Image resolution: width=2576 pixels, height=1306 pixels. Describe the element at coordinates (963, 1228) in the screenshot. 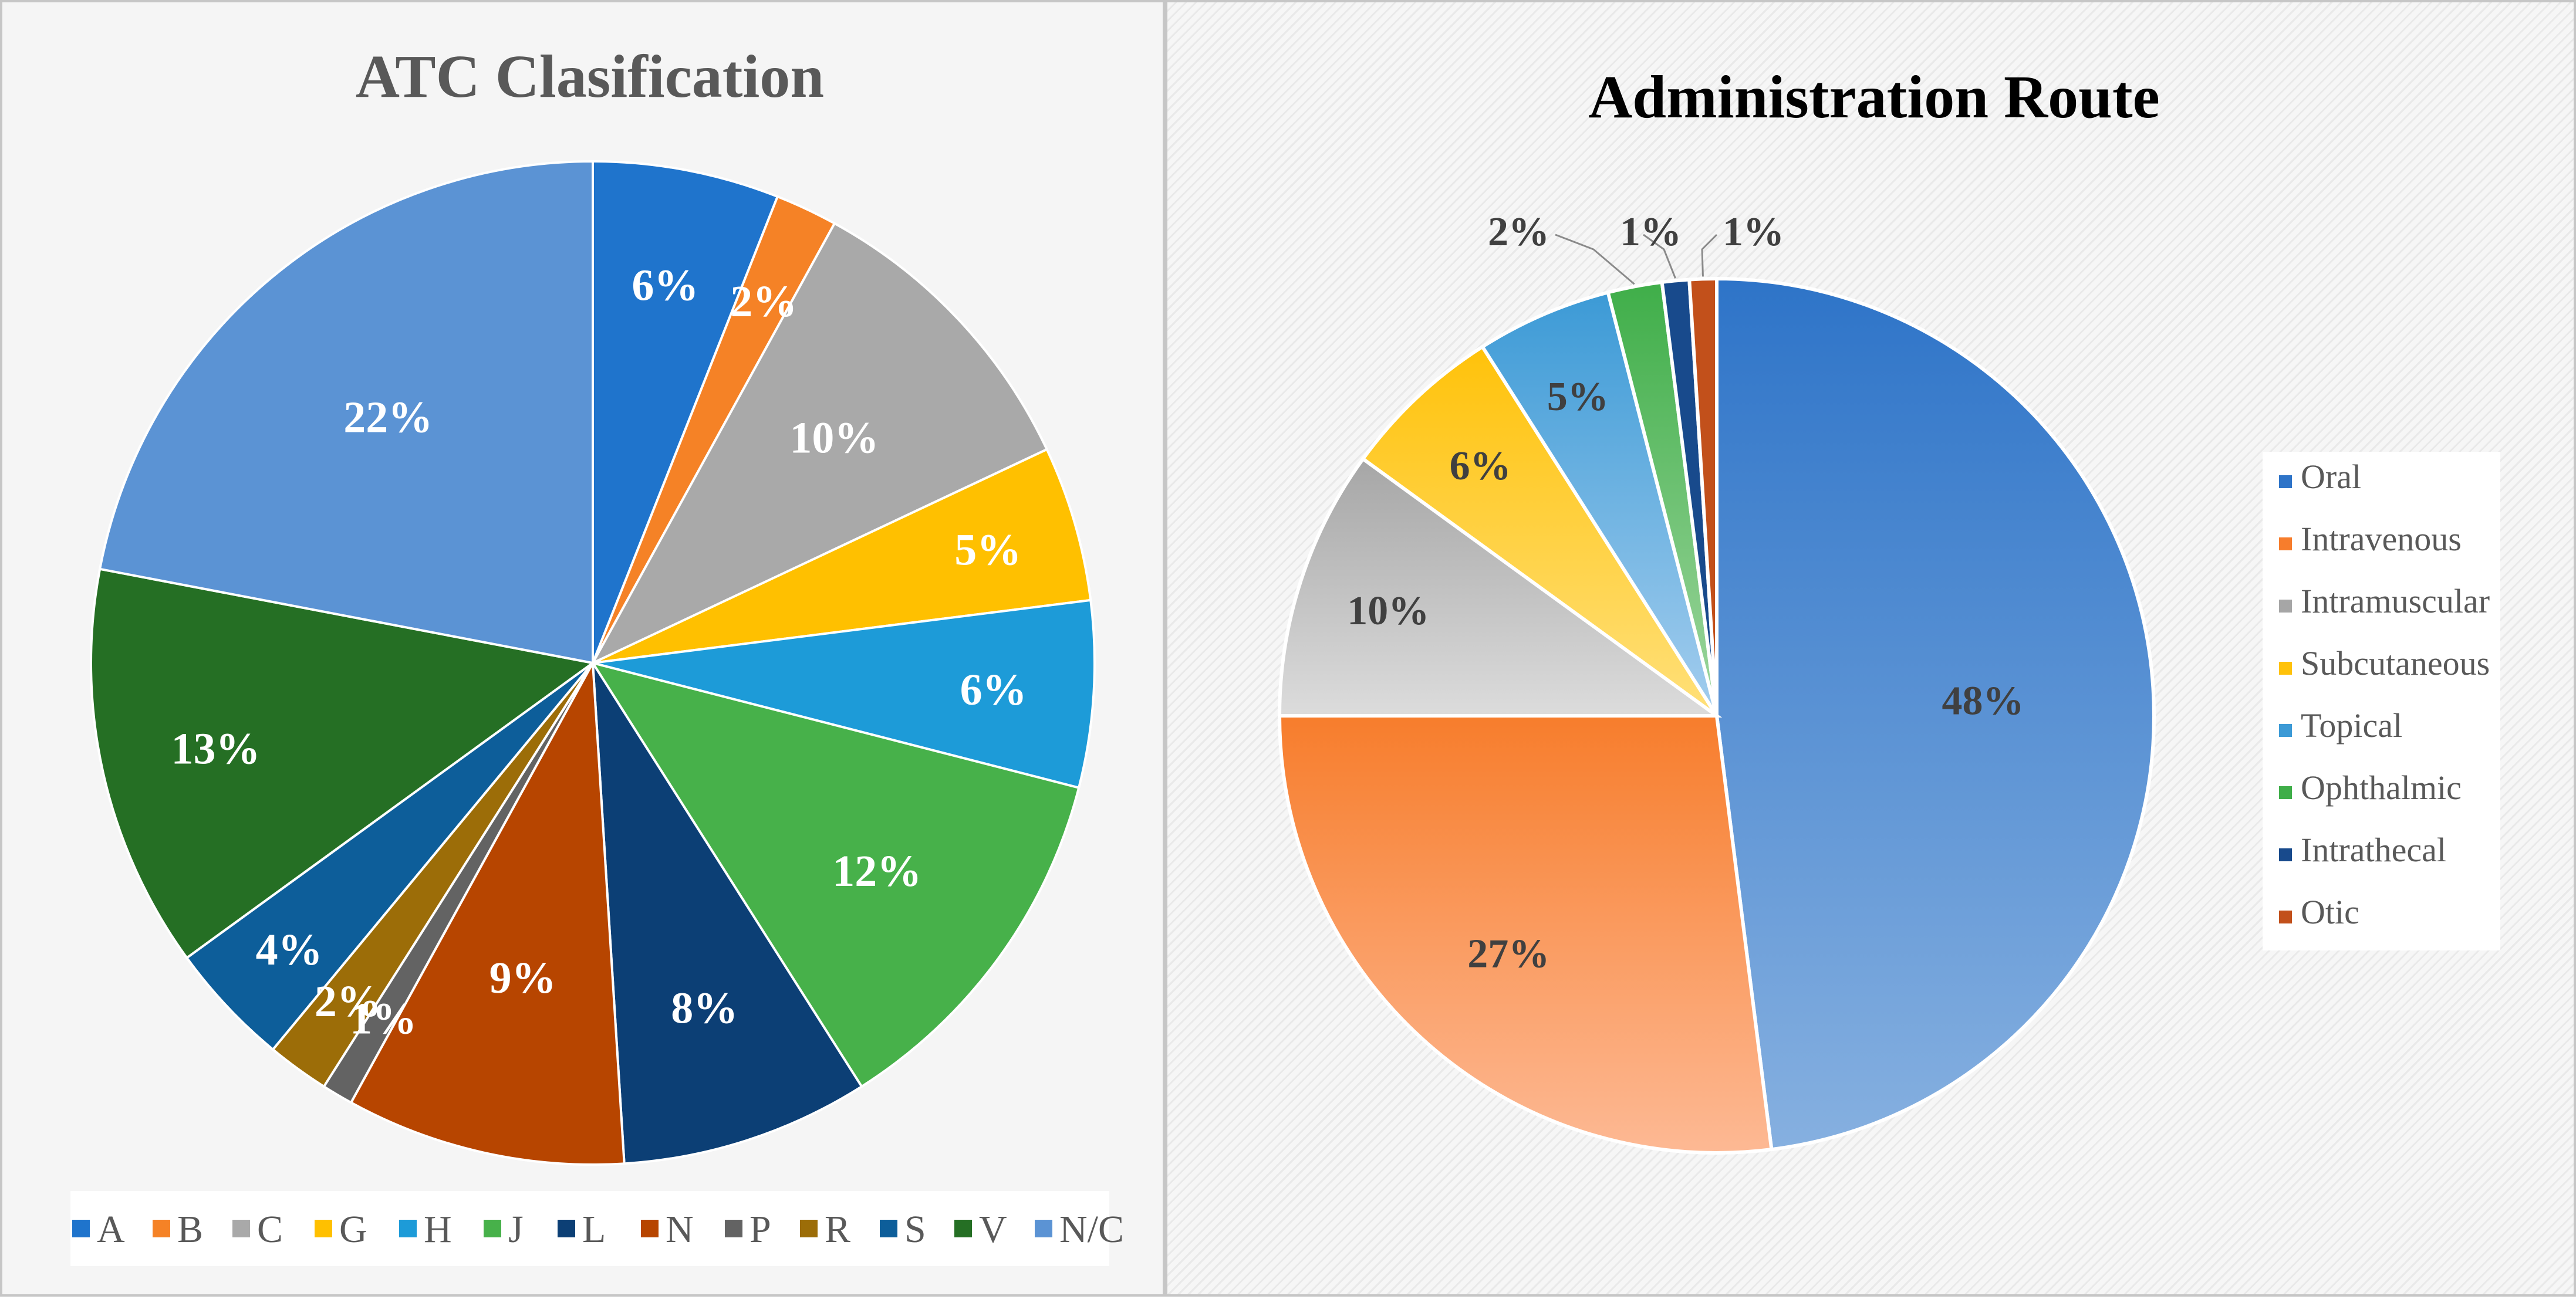

I see `atc-legend-swatch-v` at that location.